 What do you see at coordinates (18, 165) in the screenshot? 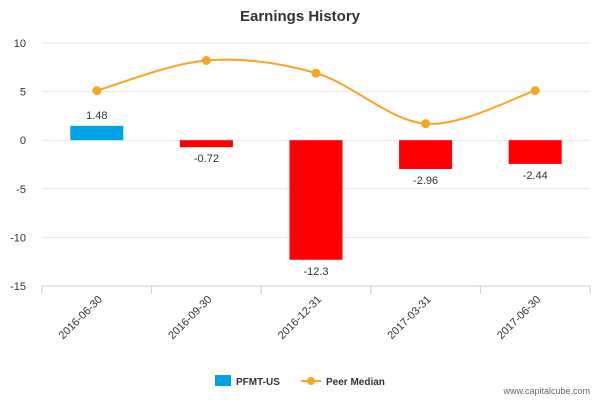
I see `y-axis-ticks: 10 5 0 -5 -10 -15` at bounding box center [18, 165].